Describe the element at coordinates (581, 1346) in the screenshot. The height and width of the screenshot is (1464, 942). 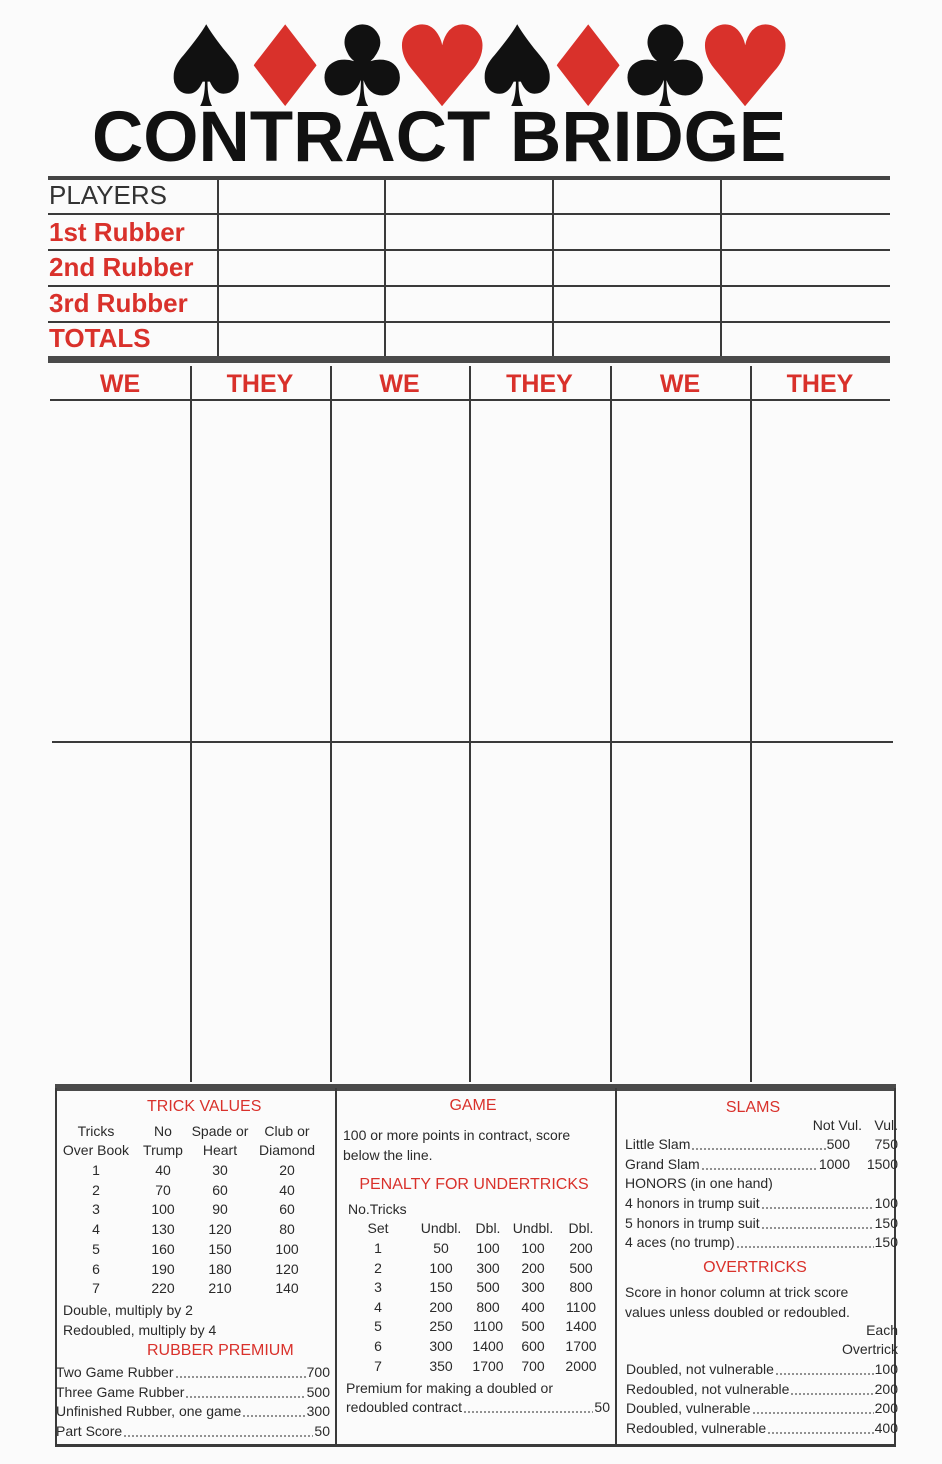
I see `table-cell: 1700` at that location.